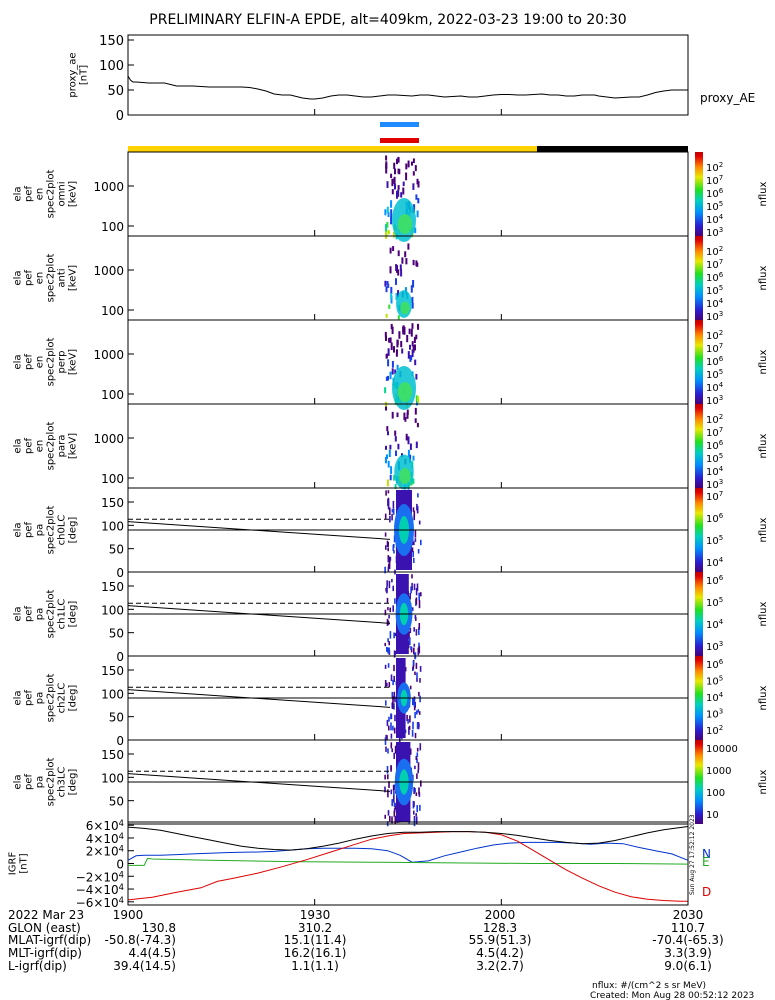 The width and height of the screenshot is (775, 1000). What do you see at coordinates (699, 446) in the screenshot?
I see `energy-colorbar` at bounding box center [699, 446].